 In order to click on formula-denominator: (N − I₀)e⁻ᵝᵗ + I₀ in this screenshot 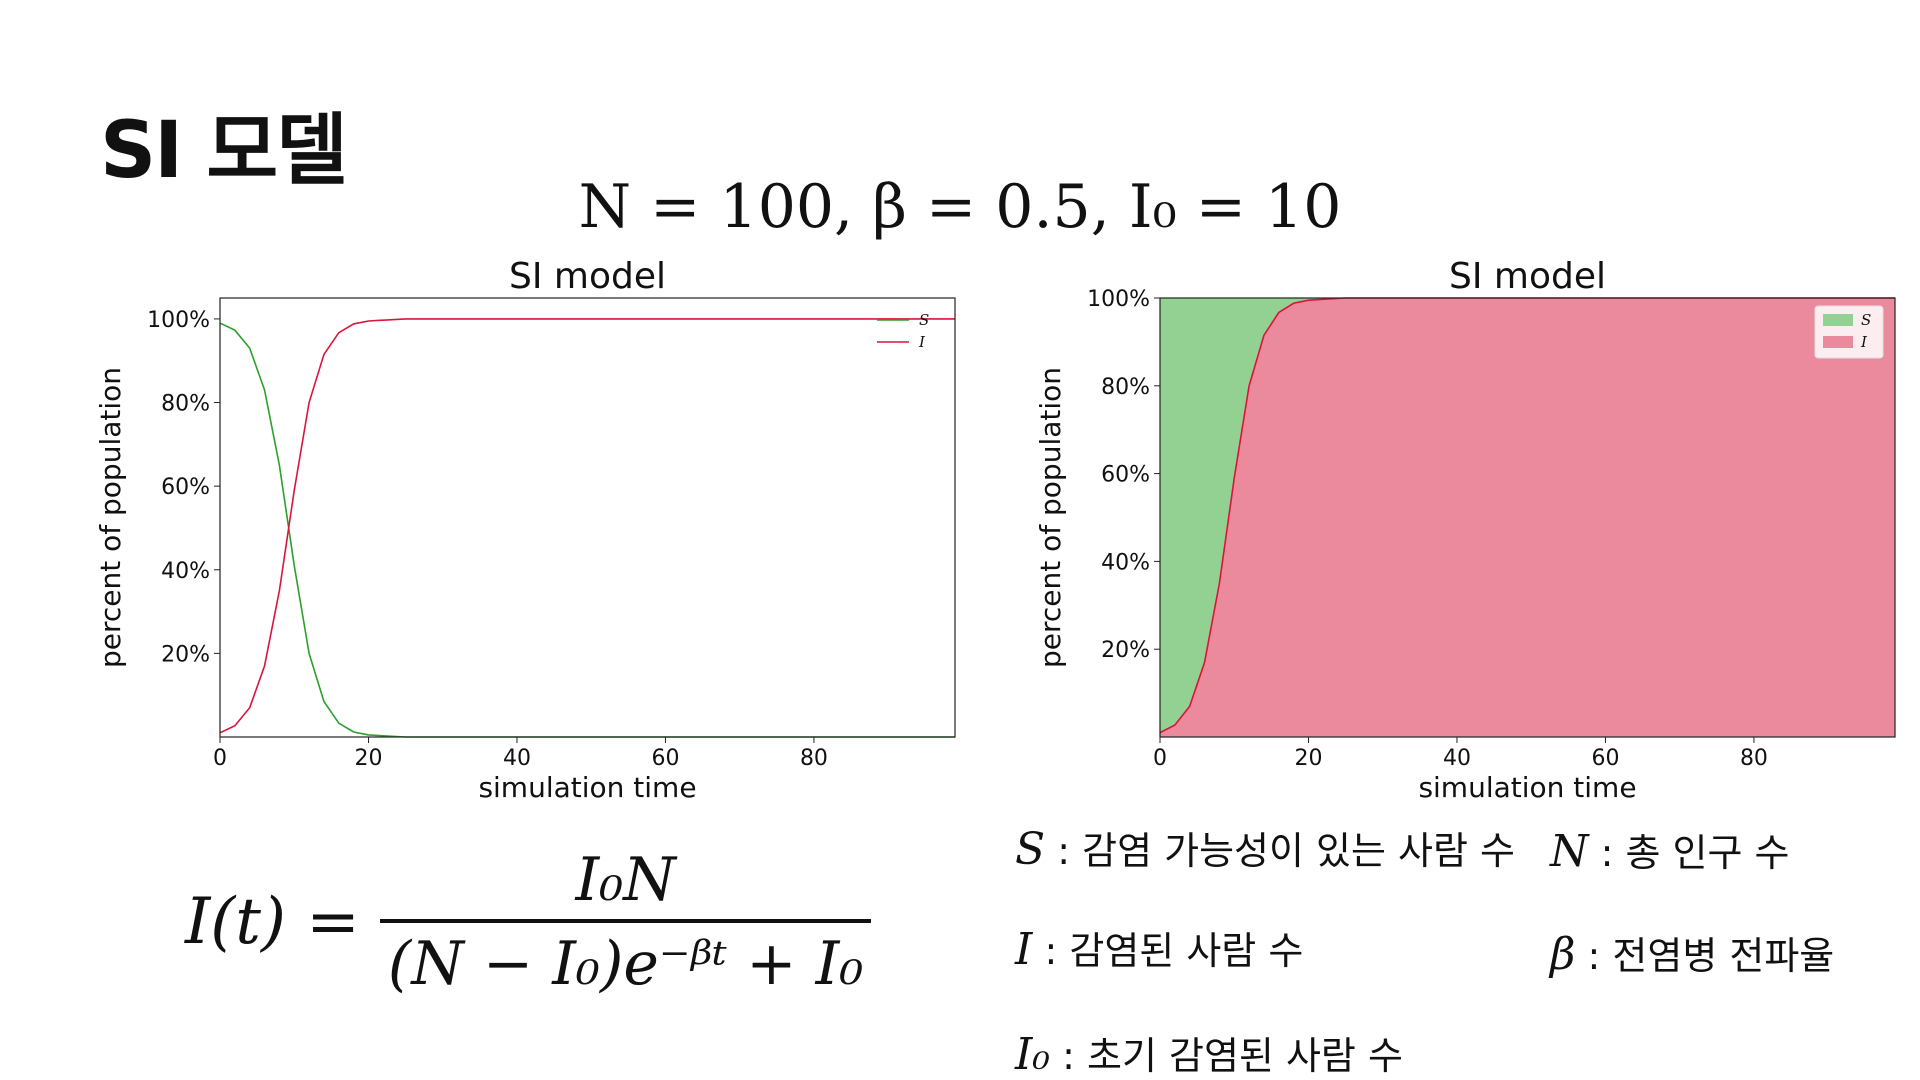, I will do `click(625, 959)`.